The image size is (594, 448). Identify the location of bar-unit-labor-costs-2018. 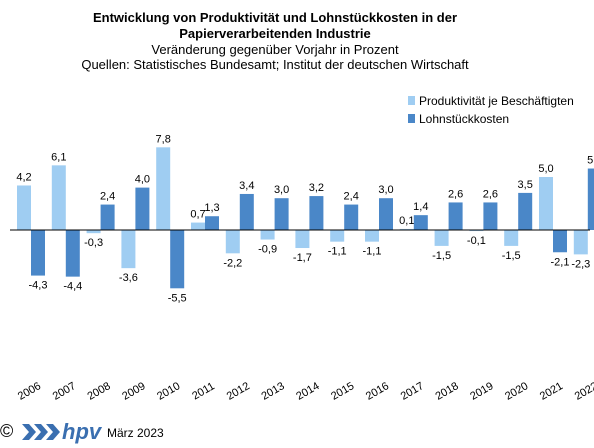
(455, 216).